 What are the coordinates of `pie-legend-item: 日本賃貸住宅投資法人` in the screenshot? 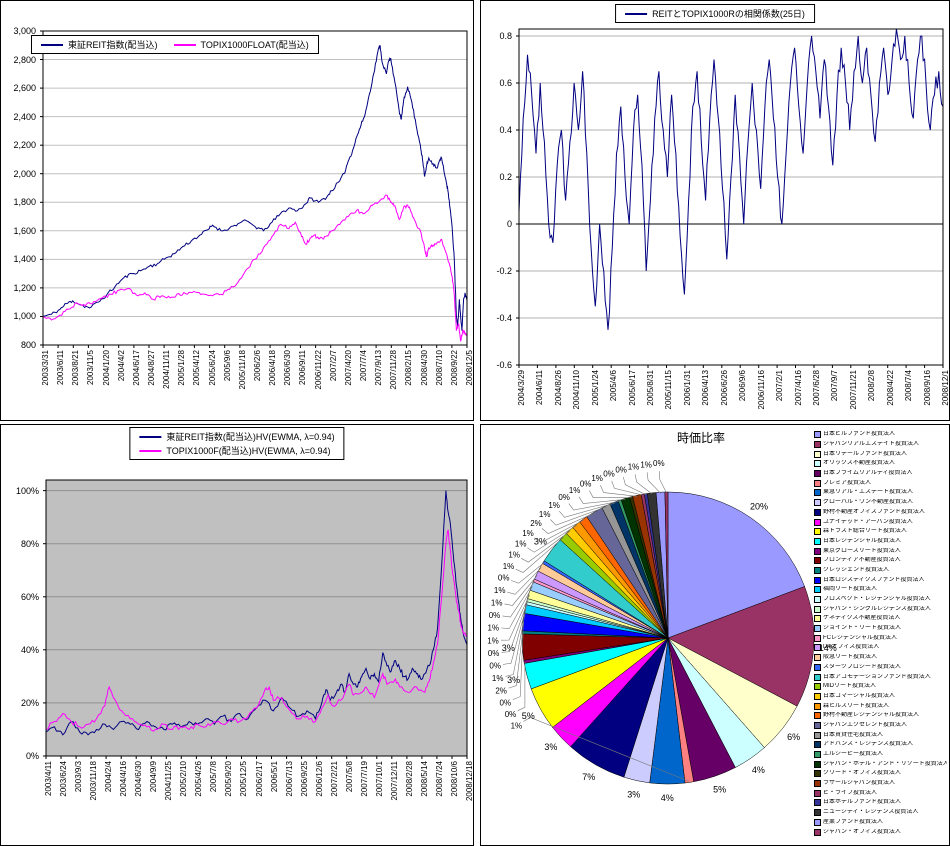 It's located at (880, 735).